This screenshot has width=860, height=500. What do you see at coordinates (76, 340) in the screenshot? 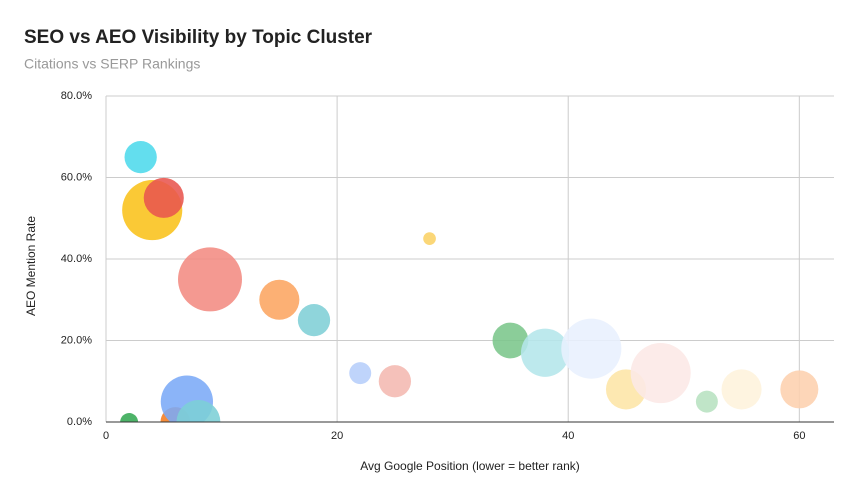
I see `y-tick-label: 20.0%` at bounding box center [76, 340].